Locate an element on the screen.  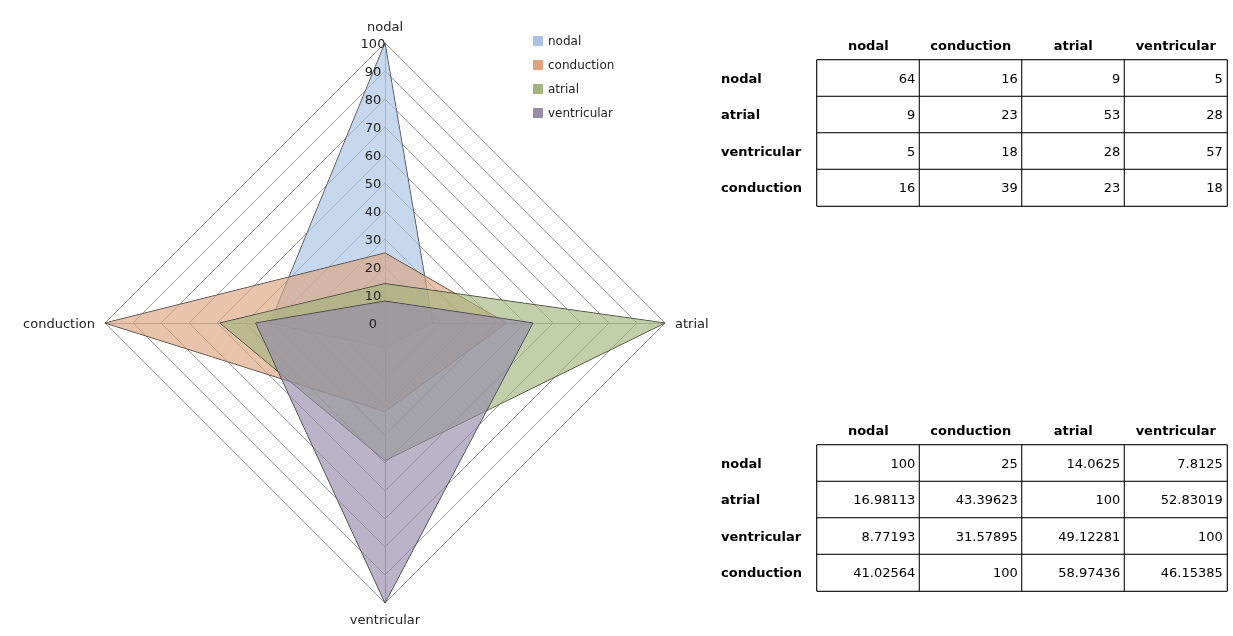
y-tick-label: 20 is located at coordinates (373, 267).